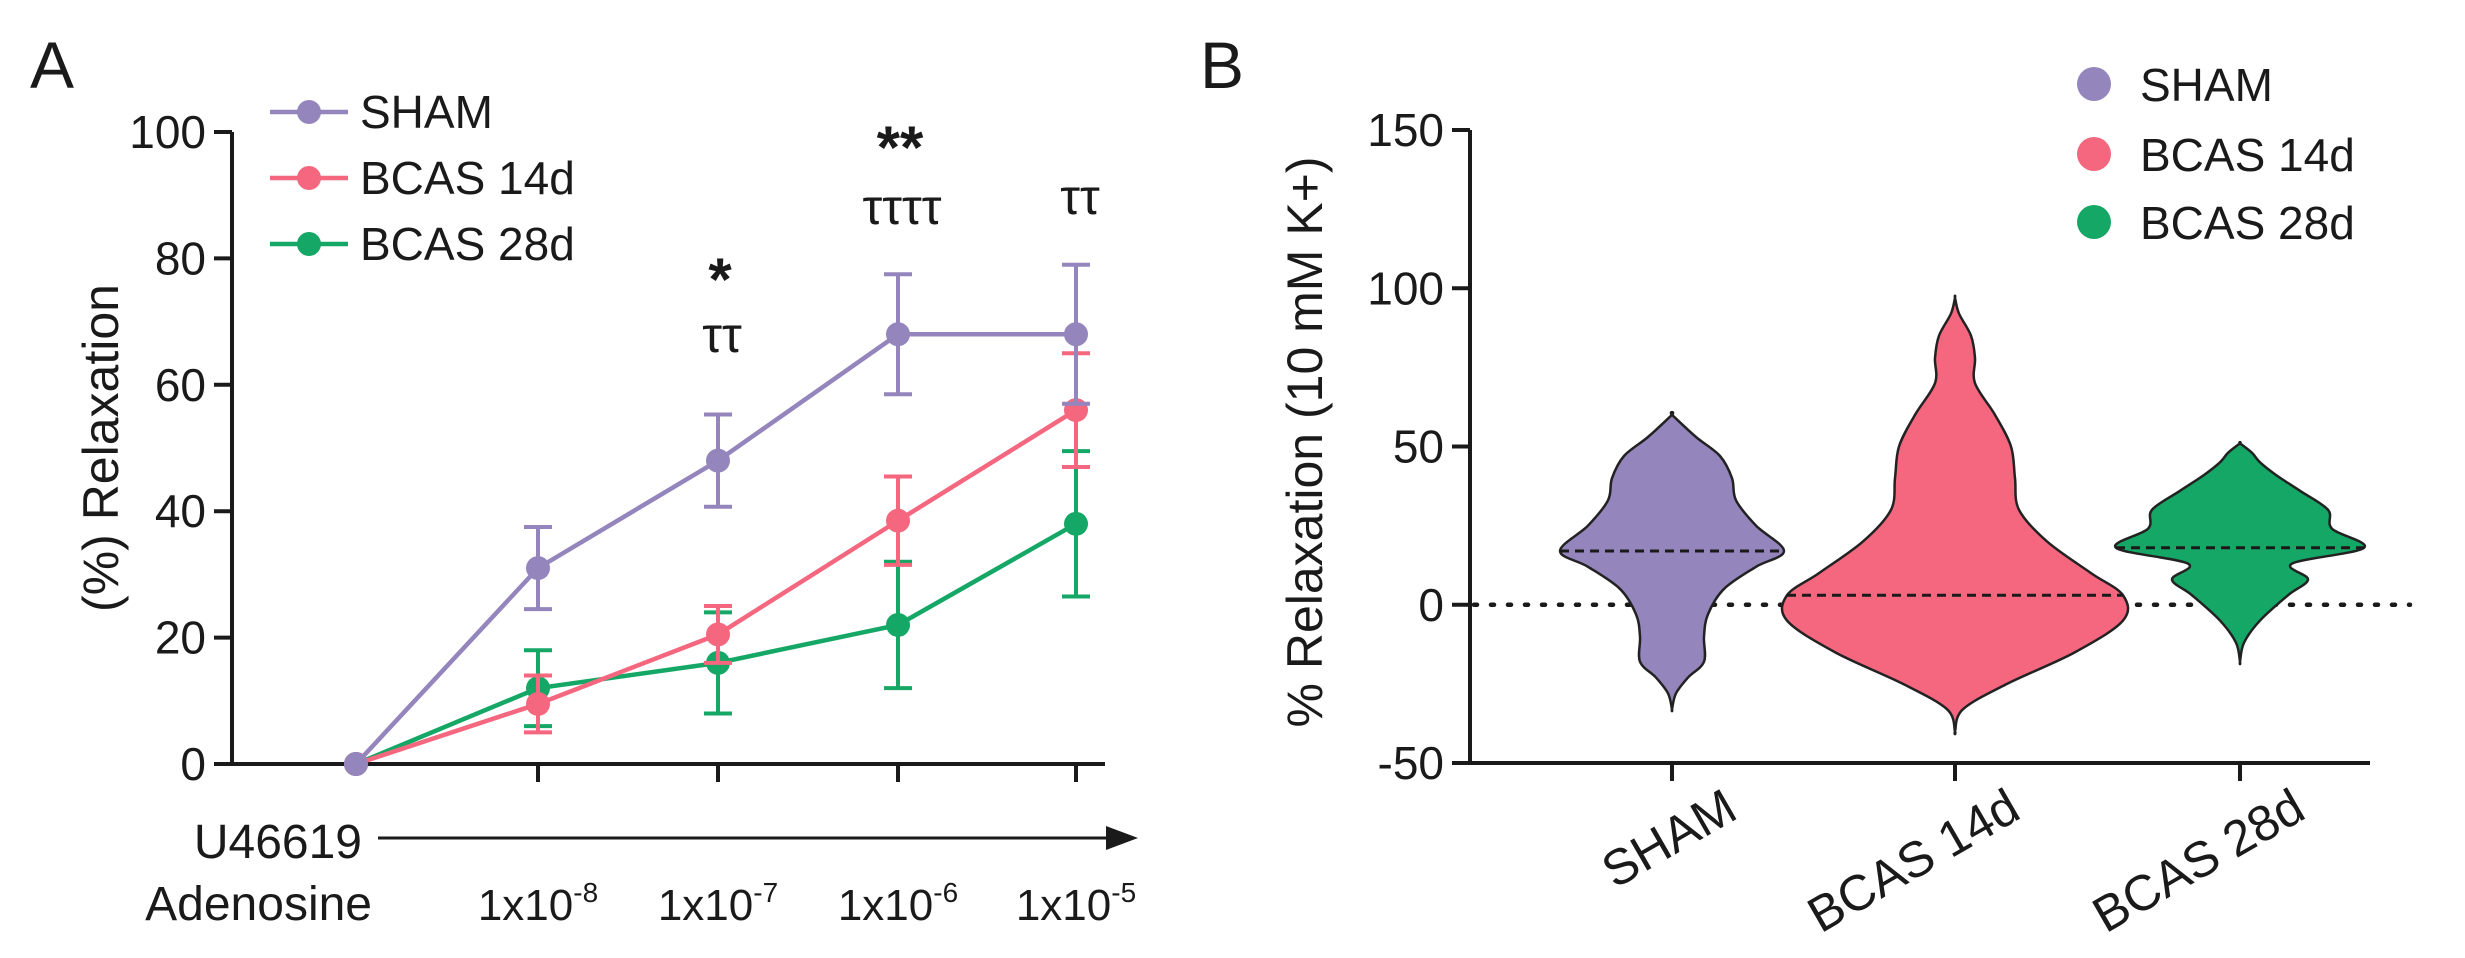 Image resolution: width=2465 pixels, height=958 pixels. I want to click on significance-stars: **, so click(900, 147).